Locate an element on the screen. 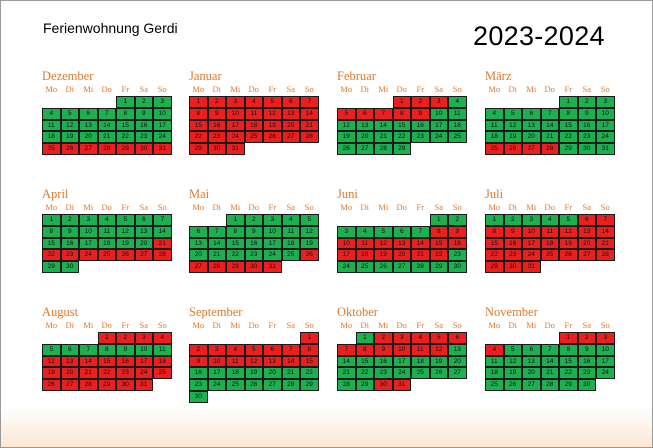 The image size is (653, 448). day-cell-available: 12 is located at coordinates (512, 361).